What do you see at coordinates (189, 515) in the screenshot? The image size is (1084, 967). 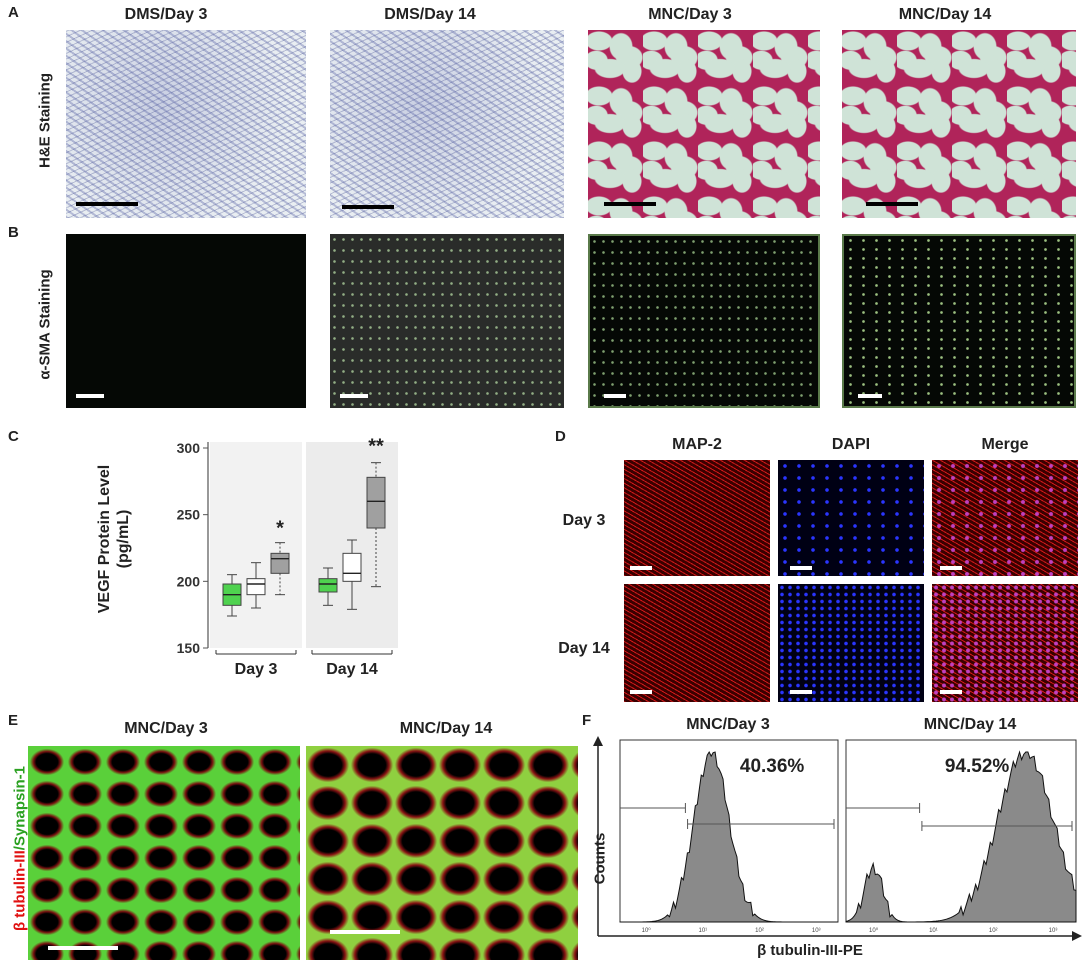 I see `y-tick-label: 250` at bounding box center [189, 515].